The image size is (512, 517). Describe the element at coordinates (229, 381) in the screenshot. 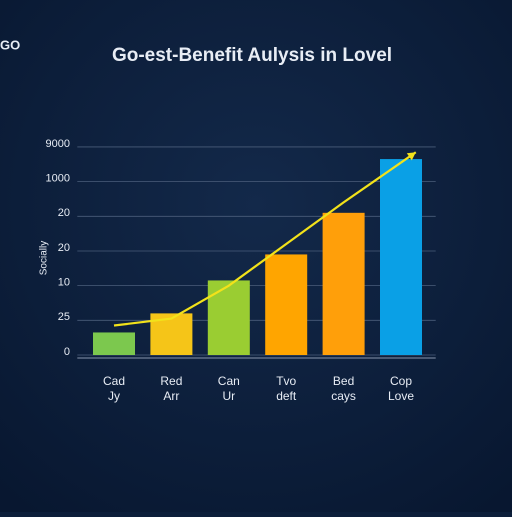

I see `x-tick-label: Can` at that location.